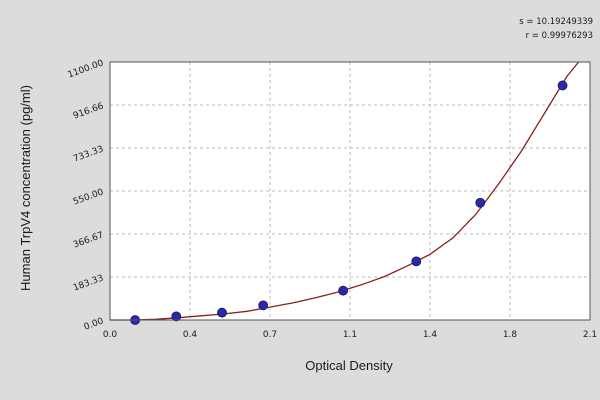  Describe the element at coordinates (590, 335) in the screenshot. I see `x-tick-label: 2.1` at that location.